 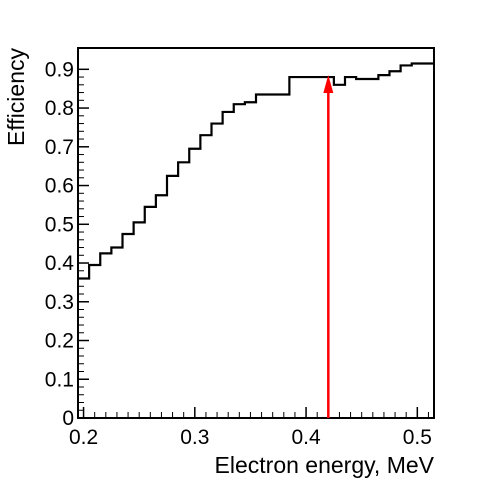 What do you see at coordinates (250, 428) in the screenshot?
I see `x-axis-ticks: 0.2 0.3 0.4 0.5` at bounding box center [250, 428].